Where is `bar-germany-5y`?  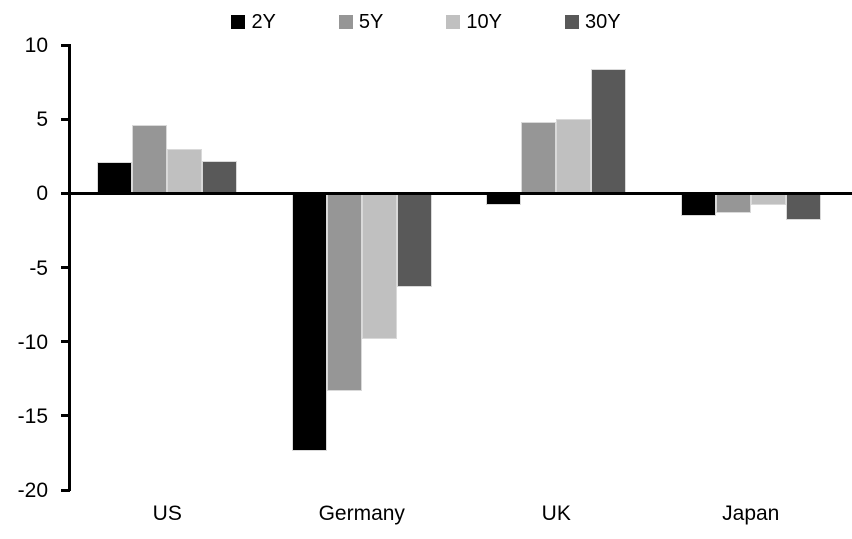
bar-germany-5y is located at coordinates (344, 292).